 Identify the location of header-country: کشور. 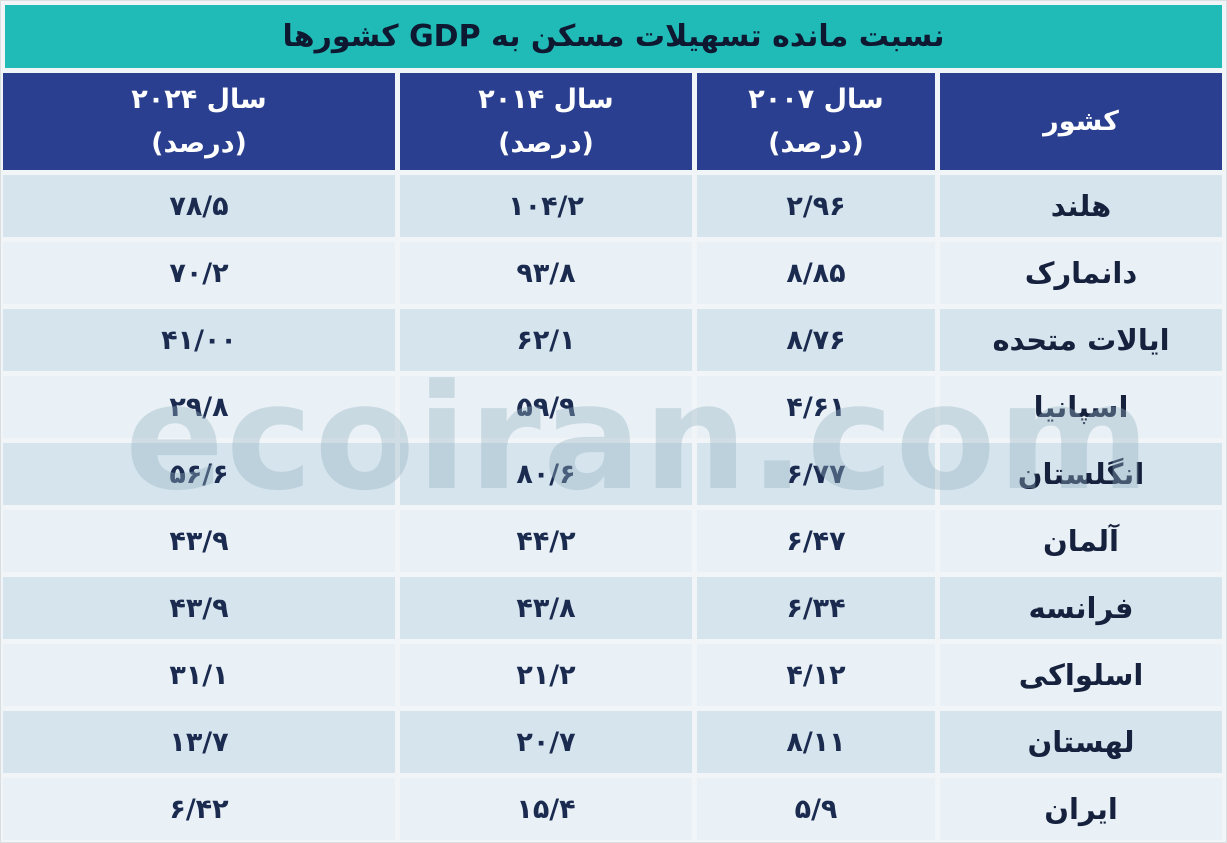
(1081, 121).